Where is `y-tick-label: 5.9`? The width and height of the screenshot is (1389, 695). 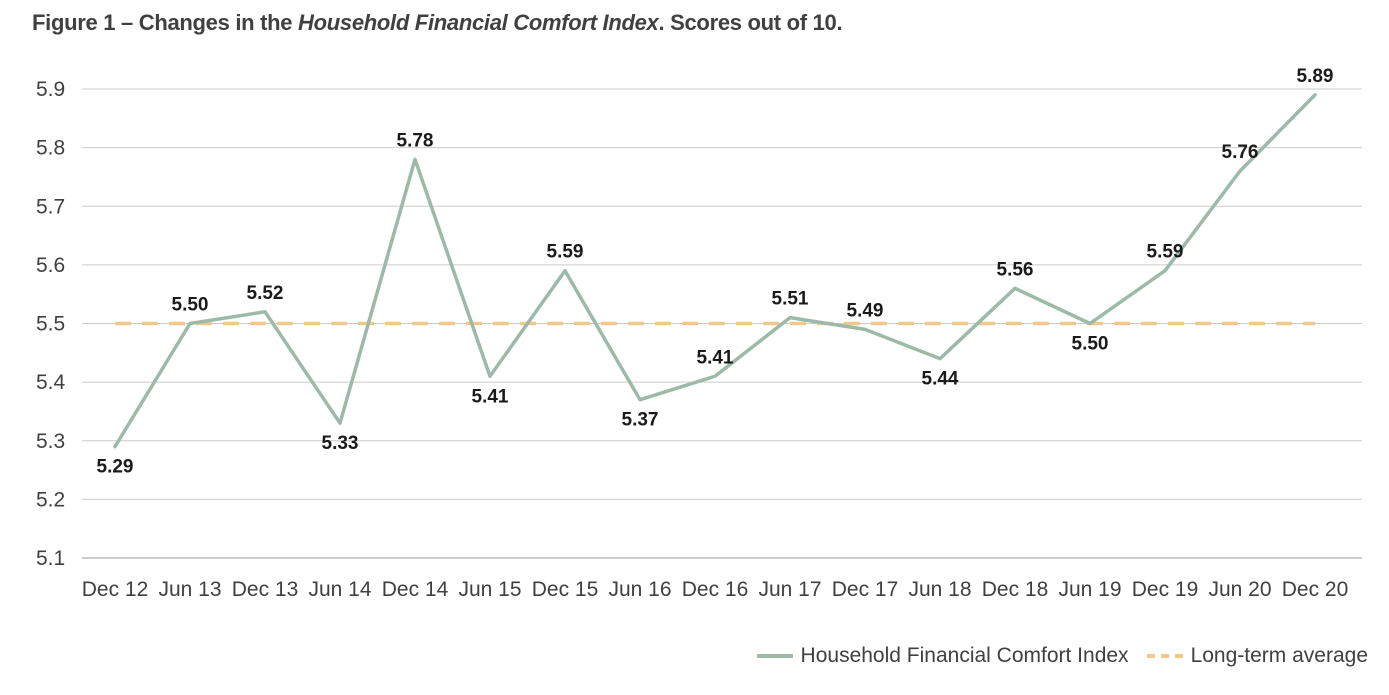
y-tick-label: 5.9 is located at coordinates (50, 89).